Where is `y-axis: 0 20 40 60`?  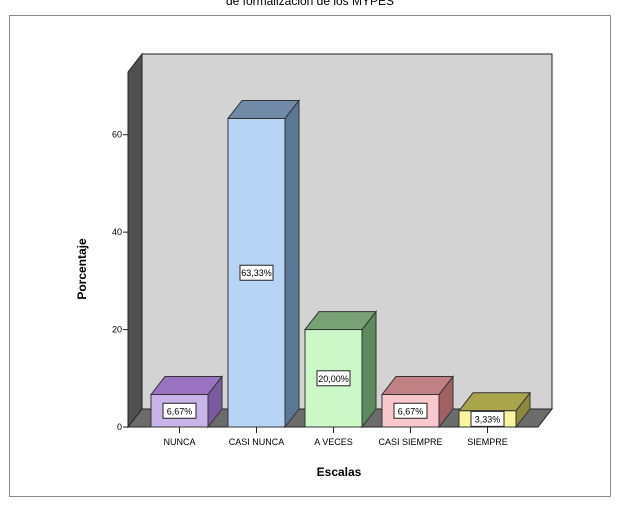 y-axis: 0 20 40 60 is located at coordinates (120, 262).